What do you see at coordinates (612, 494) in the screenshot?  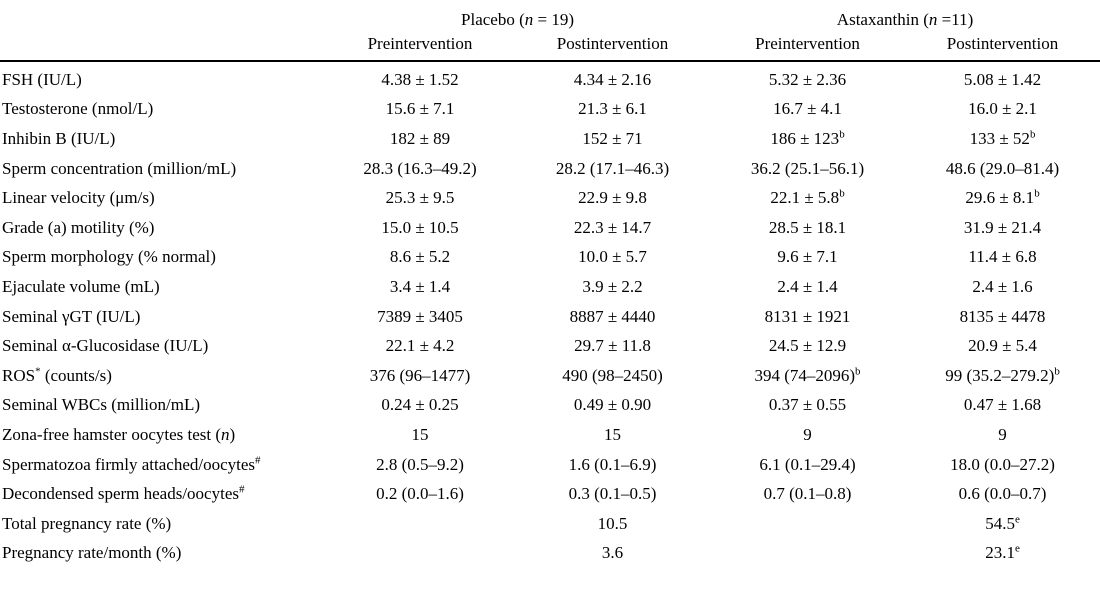 I see `cell-value: 0.3 (0.1–0.5)` at bounding box center [612, 494].